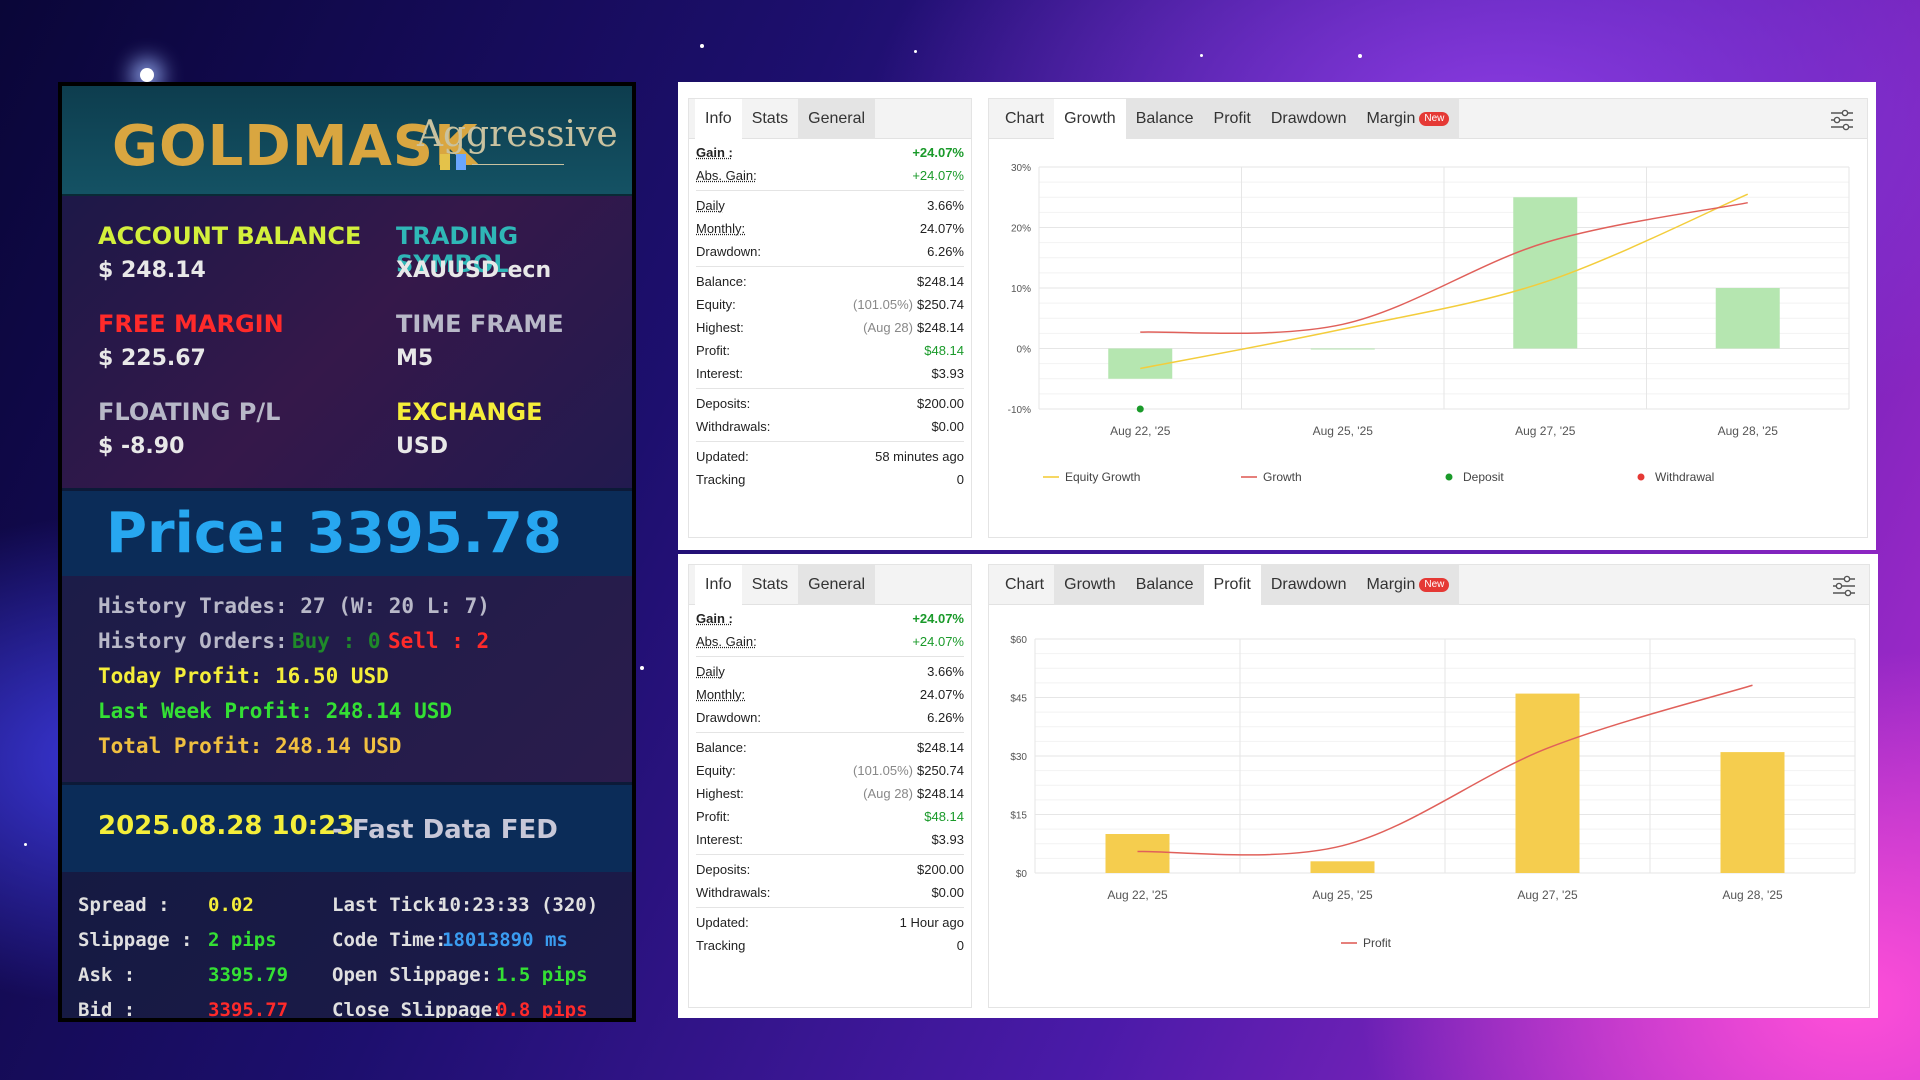  What do you see at coordinates (713, 816) in the screenshot?
I see `profit-label: Profit:` at bounding box center [713, 816].